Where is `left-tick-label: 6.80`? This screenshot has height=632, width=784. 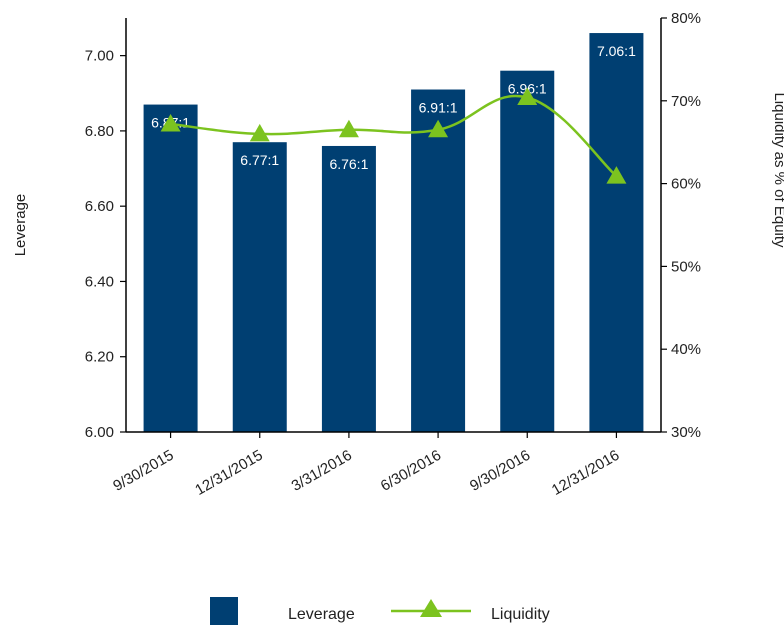 left-tick-label: 6.80 is located at coordinates (99, 131).